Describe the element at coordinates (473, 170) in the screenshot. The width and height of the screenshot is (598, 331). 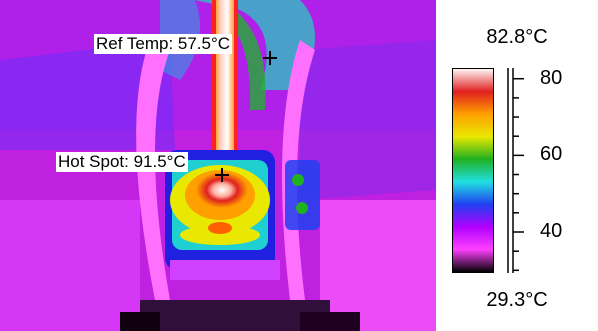
I see `color-bar` at that location.